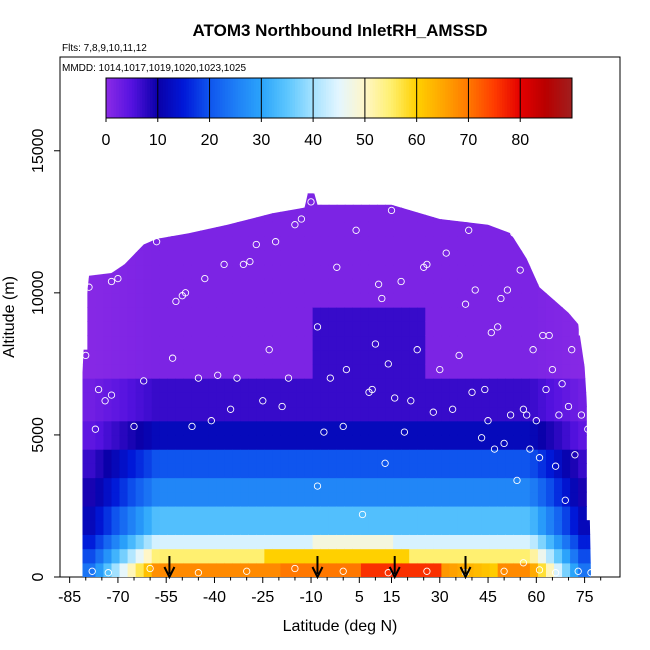  Describe the element at coordinates (38, 435) in the screenshot. I see `y-tick-label: 5000` at that location.